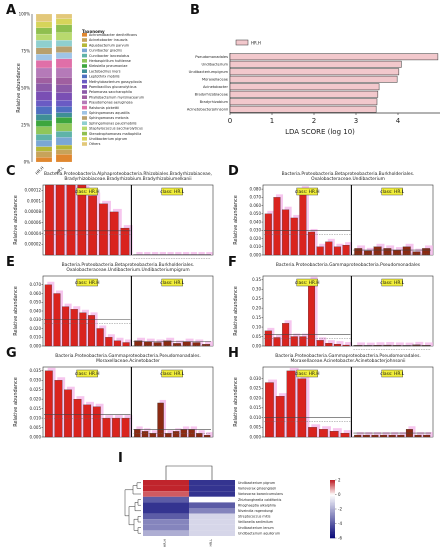  What do you see at coordinates (116, 129) in the screenshot?
I see `legend-label: Staphylococcus saccharolyticus` at bounding box center [116, 129].